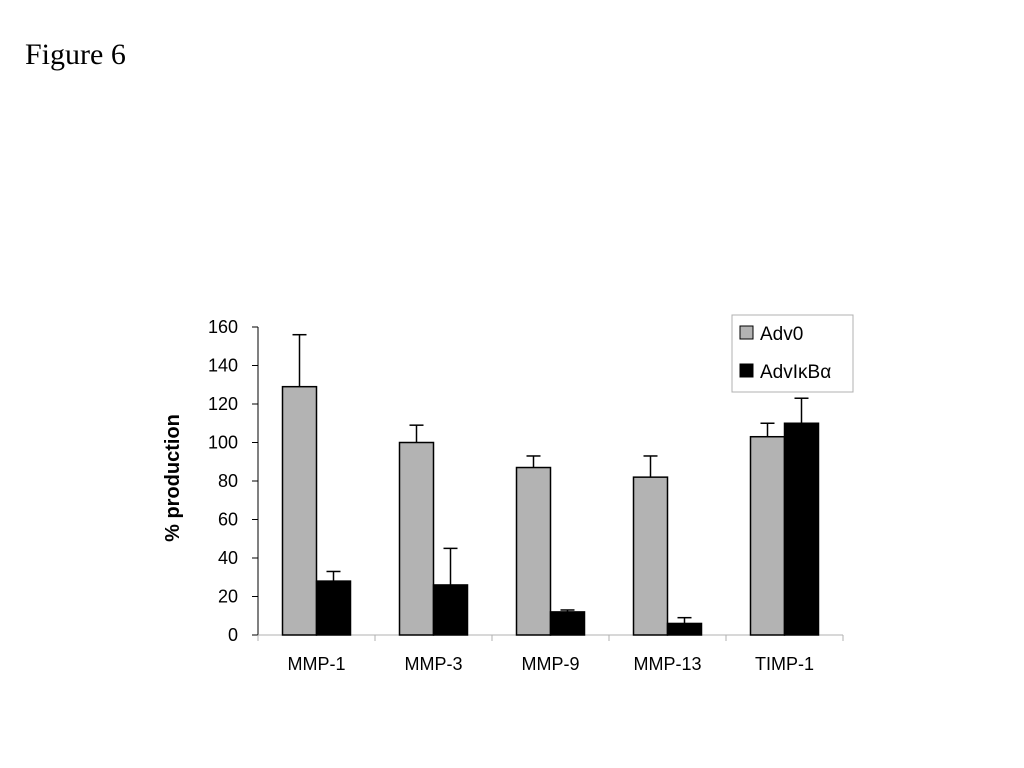 This screenshot has width=1024, height=768. Describe the element at coordinates (75, 54) in the screenshot. I see `figure-label: Figure 6` at that location.